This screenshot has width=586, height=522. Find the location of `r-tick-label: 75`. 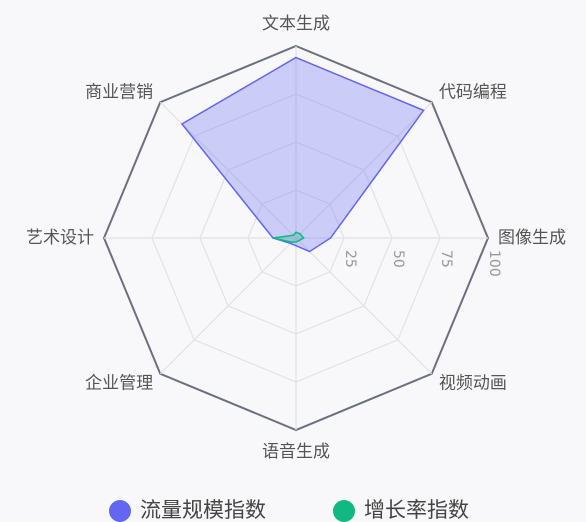

r-tick-label: 75 is located at coordinates (446, 259).